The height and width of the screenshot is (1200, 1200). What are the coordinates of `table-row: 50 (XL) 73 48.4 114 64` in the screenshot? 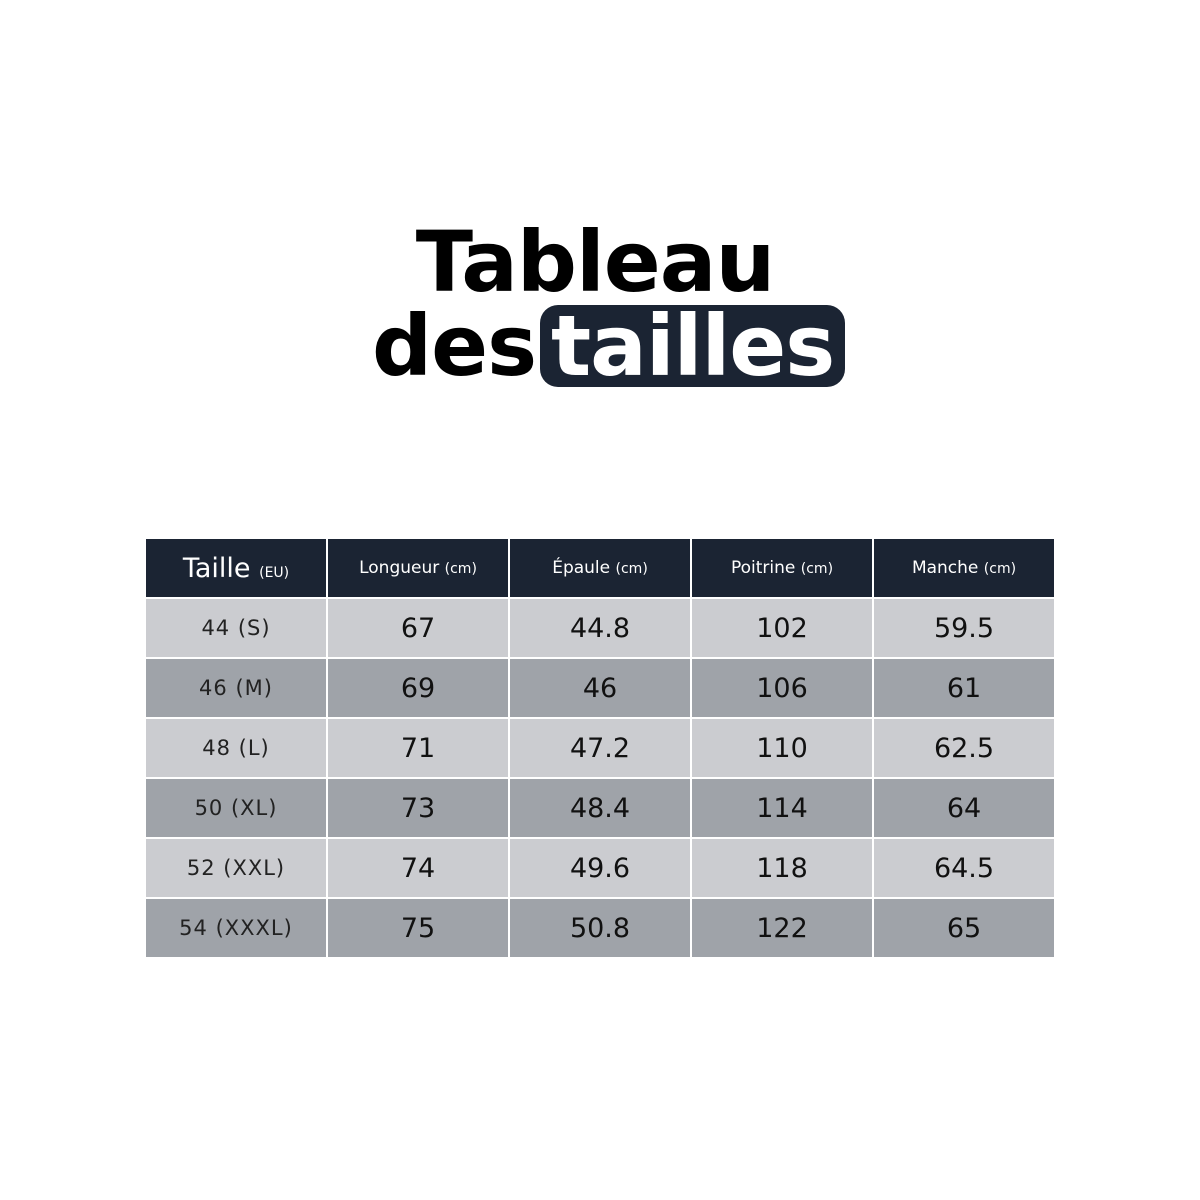 It's located at (600, 808).